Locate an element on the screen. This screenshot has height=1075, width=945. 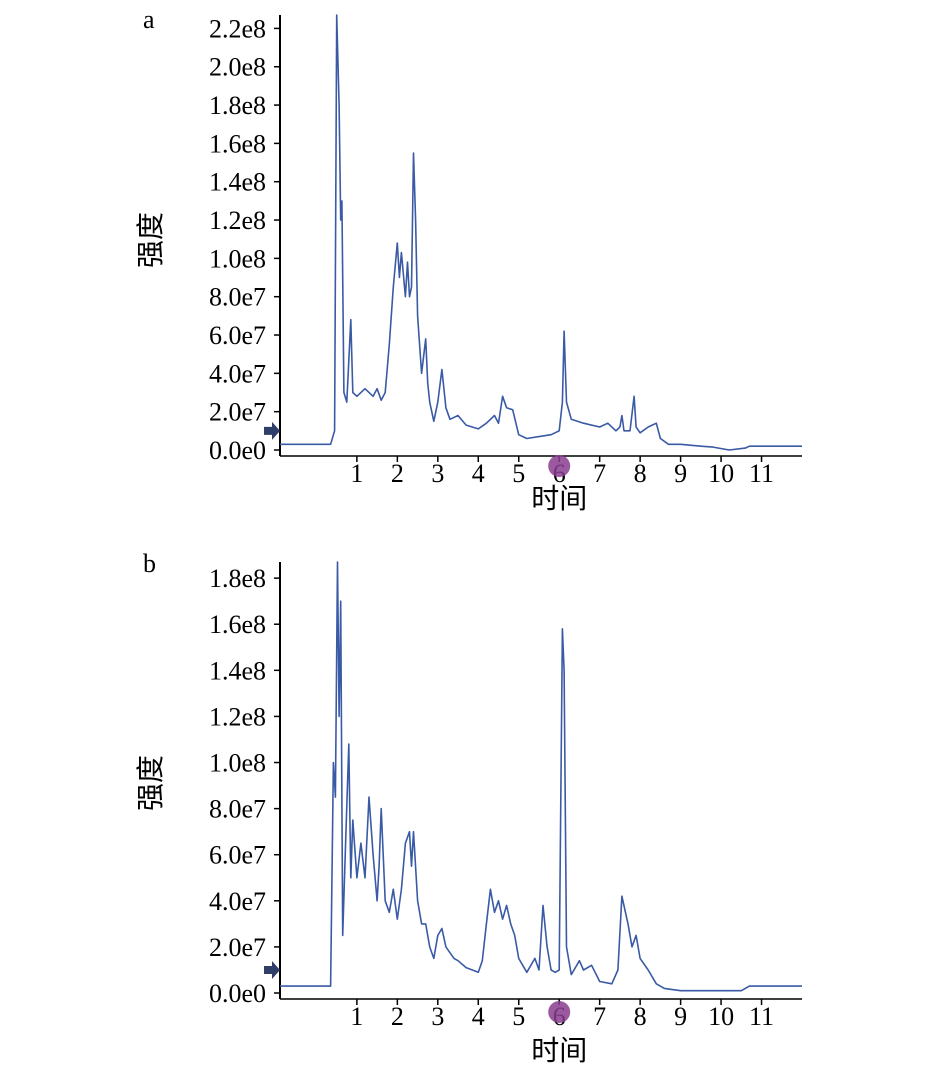
y-tick-label: 2.0e8 is located at coordinates (237, 67).